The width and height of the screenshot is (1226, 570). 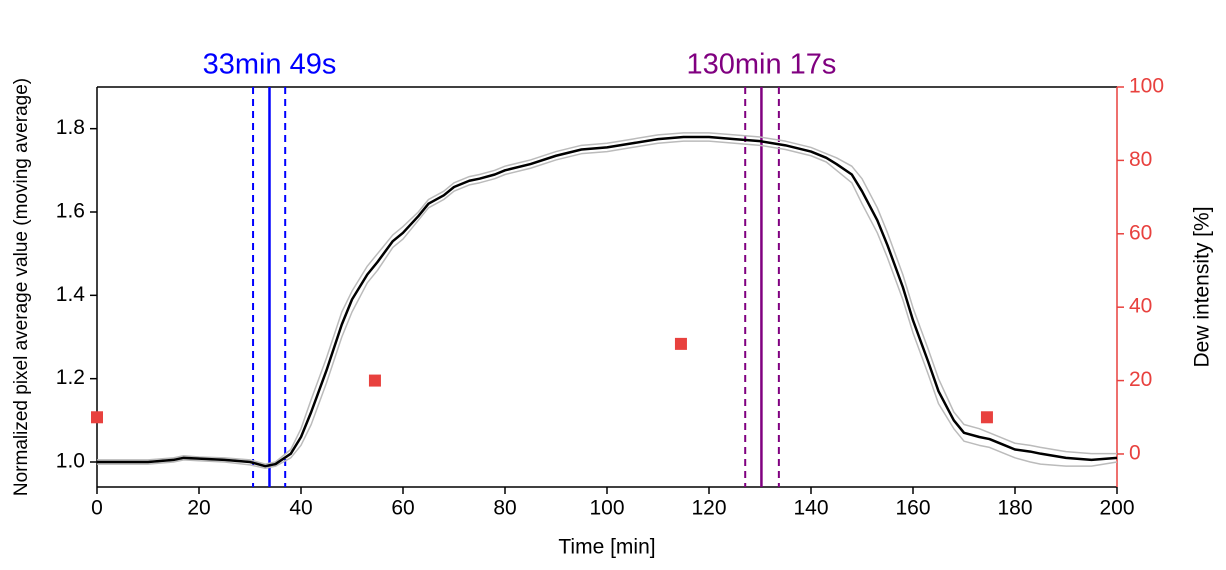 What do you see at coordinates (300, 508) in the screenshot?
I see `x-tick-label: 40` at bounding box center [300, 508].